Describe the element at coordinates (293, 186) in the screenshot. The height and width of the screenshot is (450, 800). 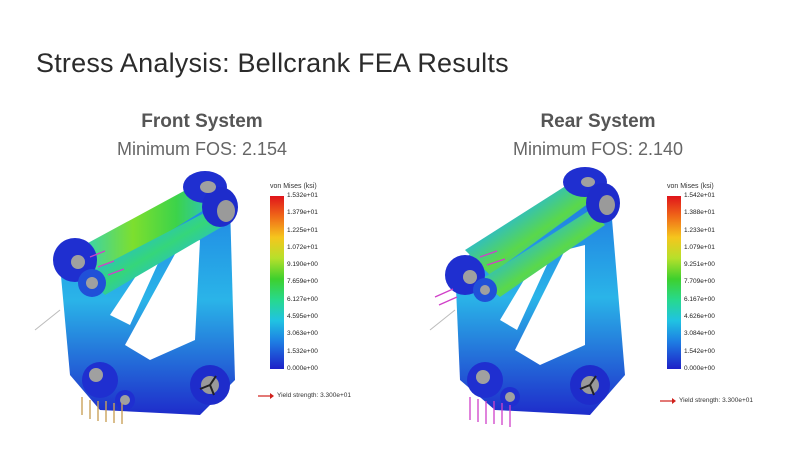
I see `front-legend-title: von Mises (ksi)` at that location.